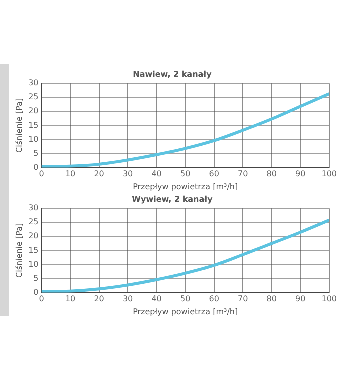 This screenshot has height=387, width=339. Describe the element at coordinates (173, 74) in the screenshot. I see `chart-title: Nawiew, 2 kanały` at that location.